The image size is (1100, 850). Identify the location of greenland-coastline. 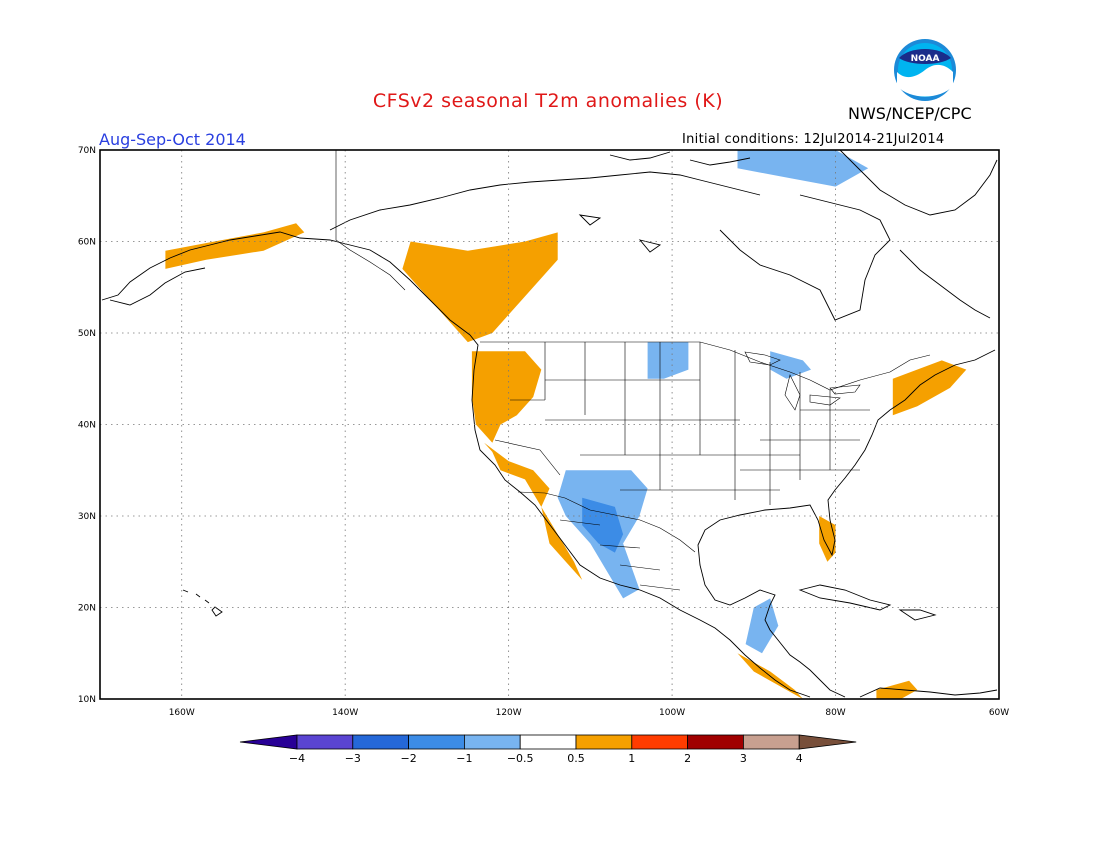
(918, 182).